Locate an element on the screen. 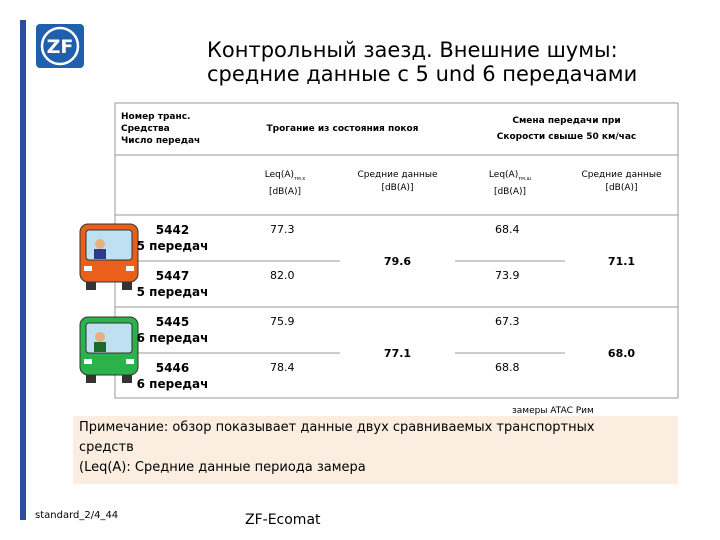 The width and height of the screenshot is (720, 540). side-bar is located at coordinates (23, 270).